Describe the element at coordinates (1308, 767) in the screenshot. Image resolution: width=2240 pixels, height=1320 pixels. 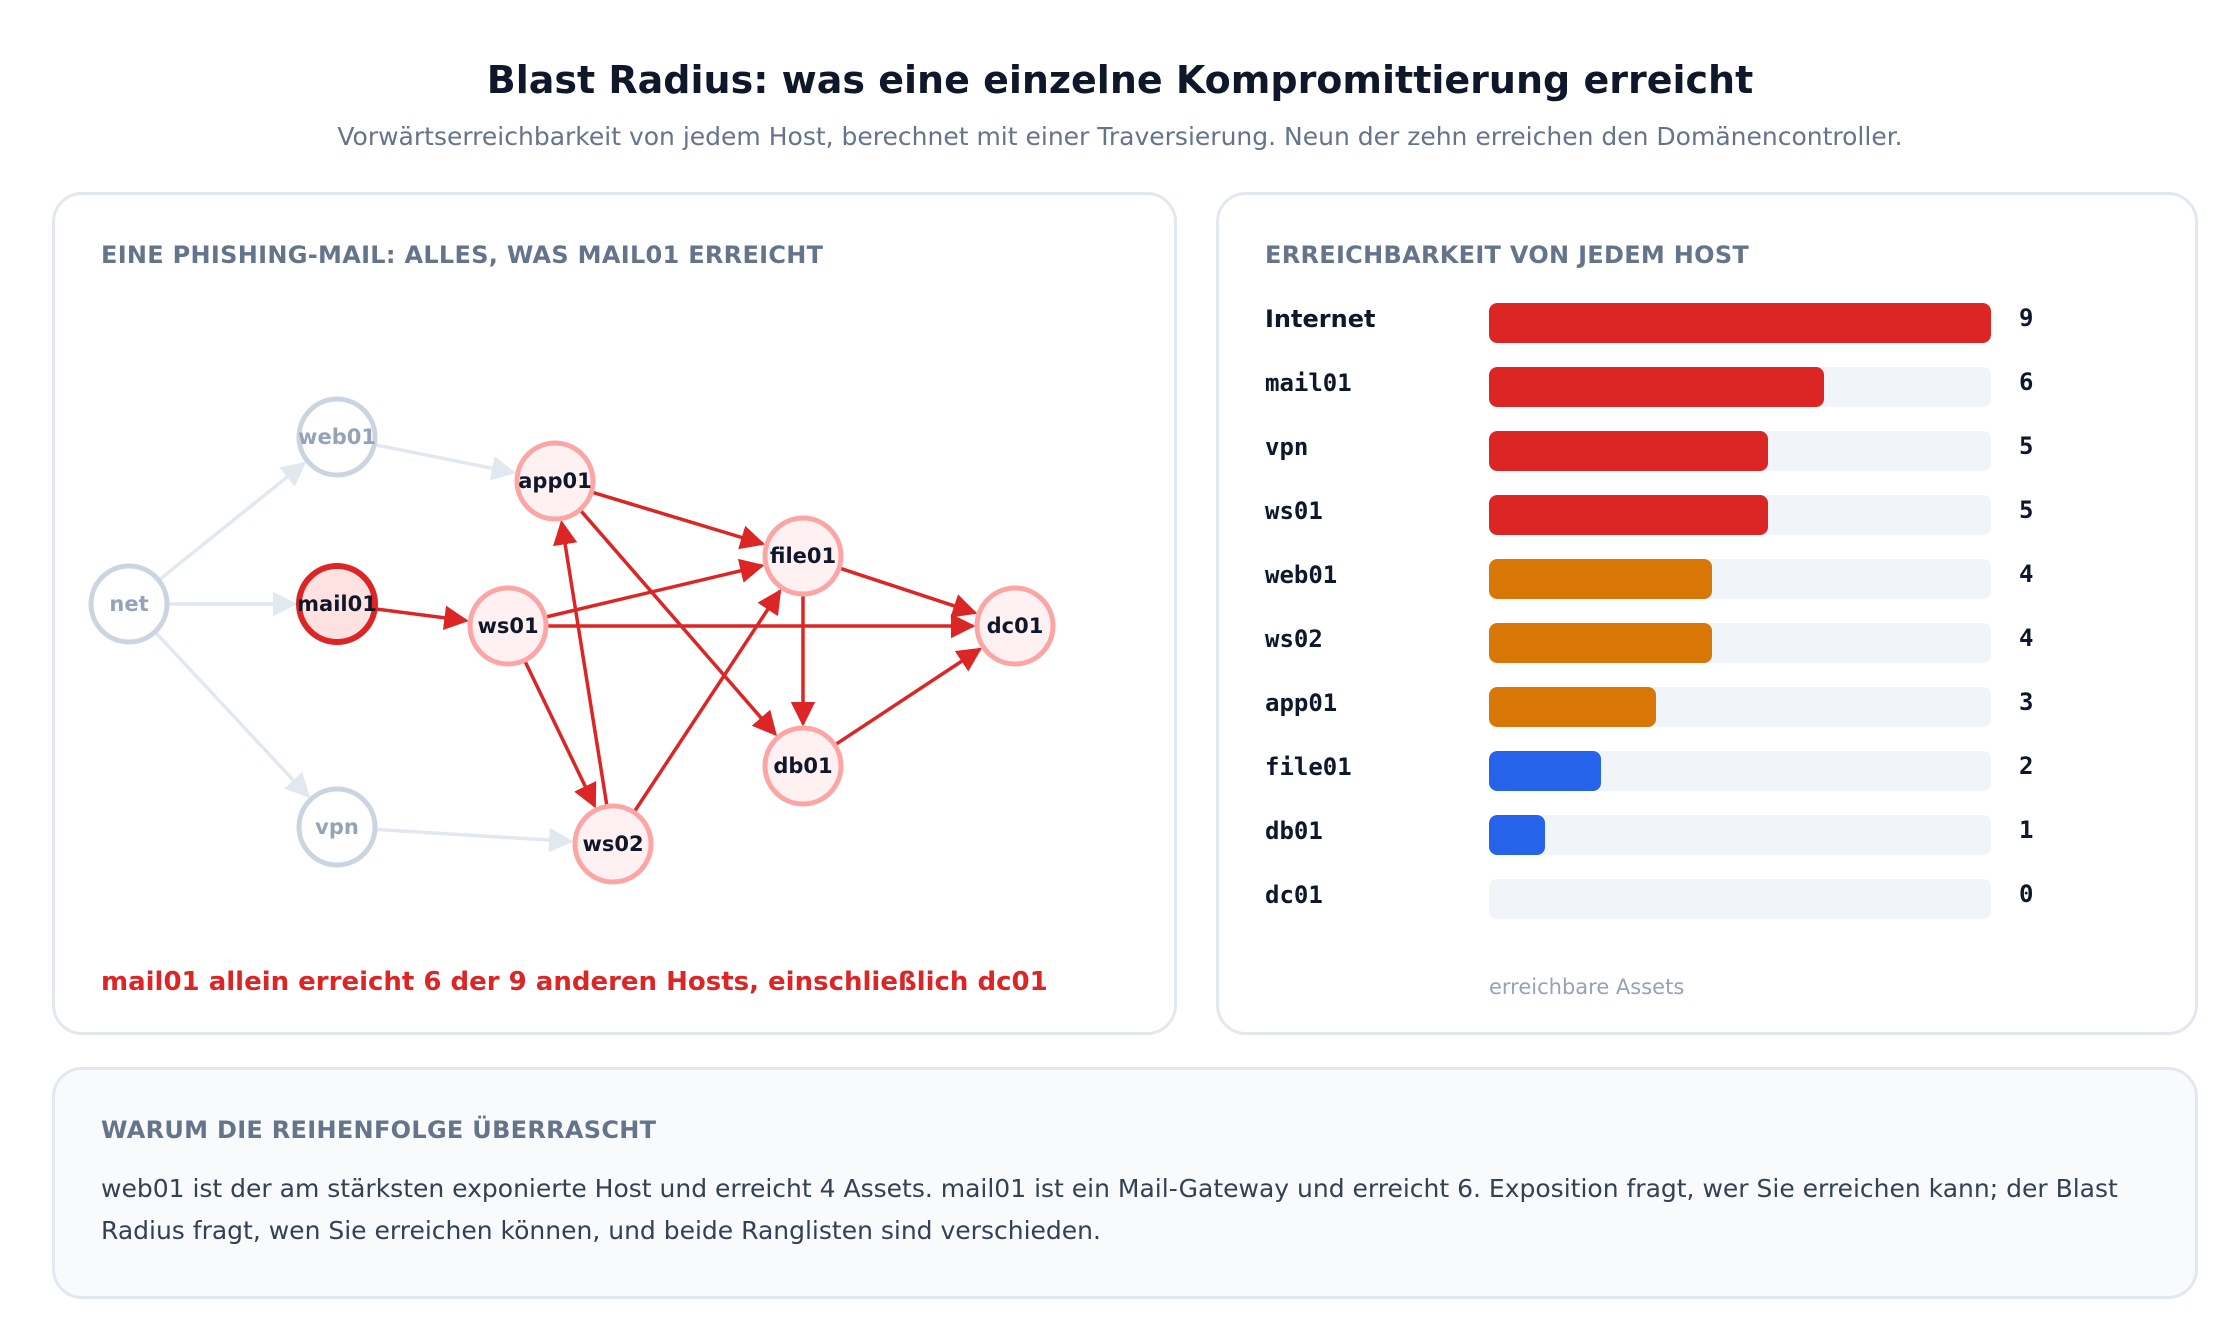
I see `bar-label: file01` at that location.